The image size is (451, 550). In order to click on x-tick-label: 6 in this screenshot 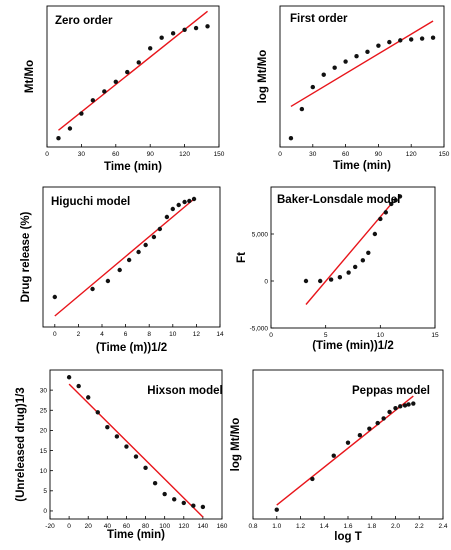, I will do `click(126, 334)`.